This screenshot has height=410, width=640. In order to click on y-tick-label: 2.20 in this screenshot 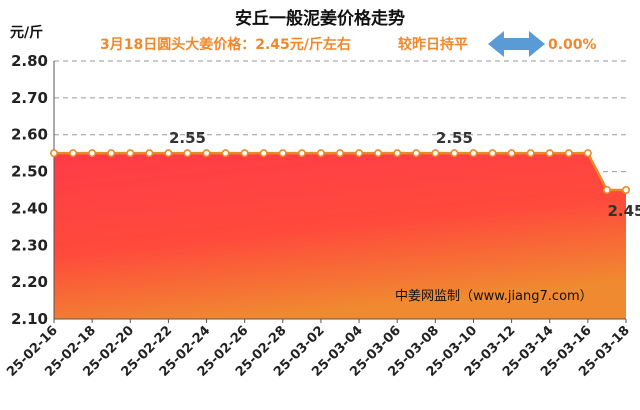, I will do `click(29, 282)`.